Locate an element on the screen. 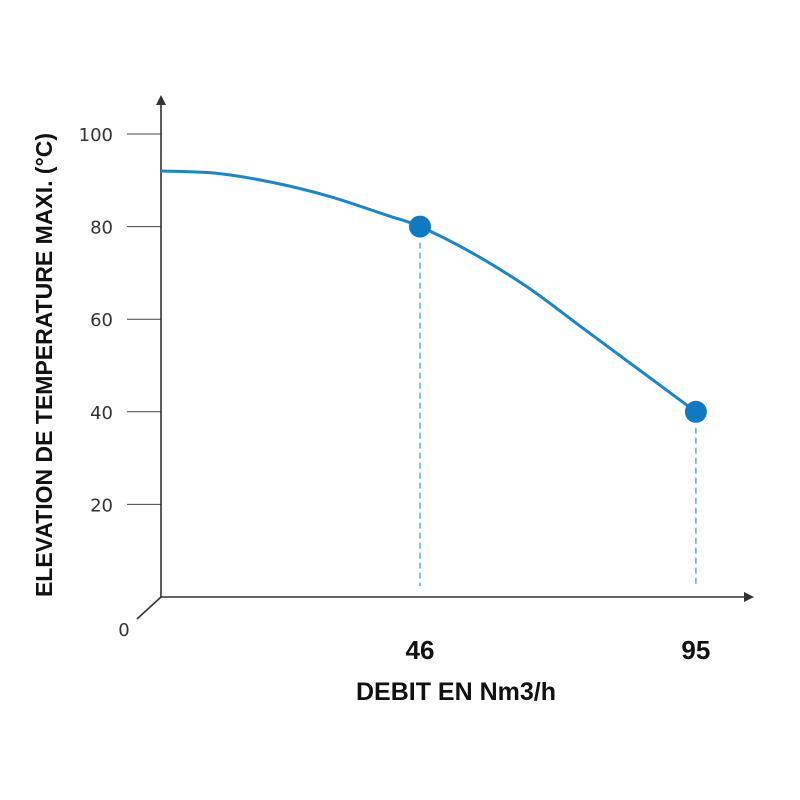 The image size is (800, 800). drop-line-layer is located at coordinates (558, 414).